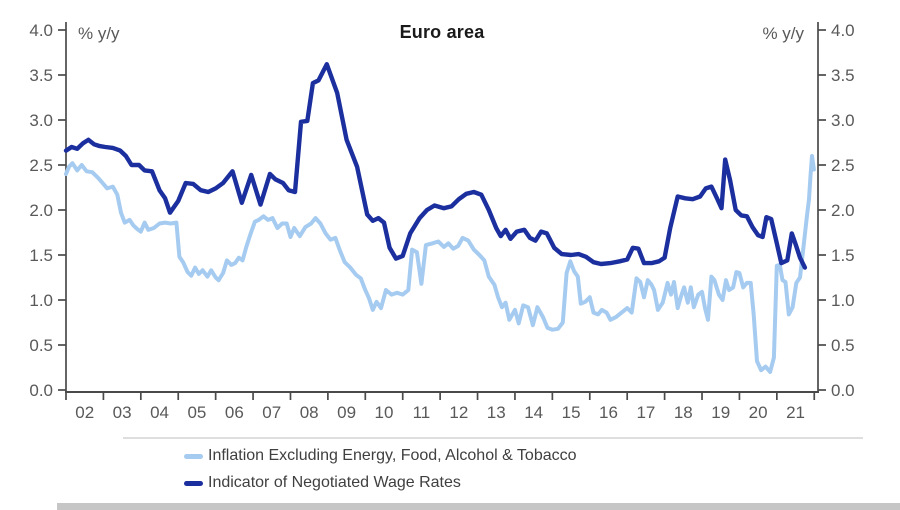  Describe the element at coordinates (384, 412) in the screenshot. I see `svg-text: 10` at that location.